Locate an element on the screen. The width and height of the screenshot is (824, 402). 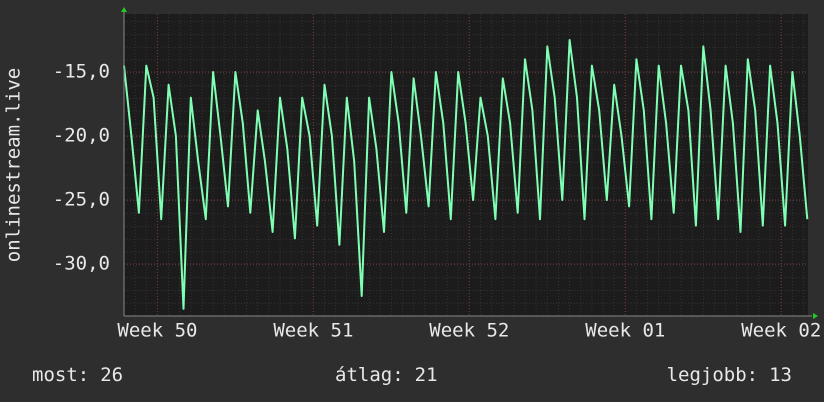
stat-label: most: is located at coordinates (60, 375).